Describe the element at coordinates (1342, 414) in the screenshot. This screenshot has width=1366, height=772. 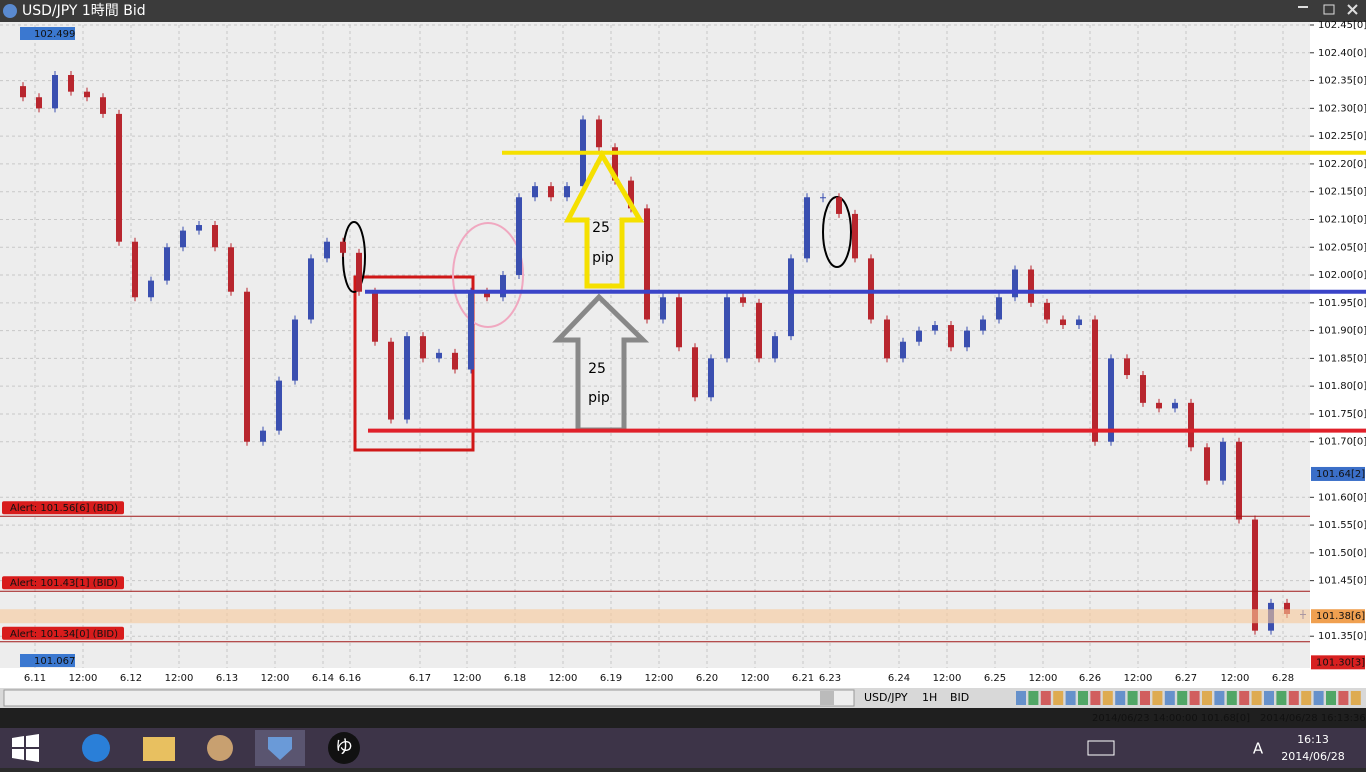
I see `y-tick-label: 101.75[0]` at that location.